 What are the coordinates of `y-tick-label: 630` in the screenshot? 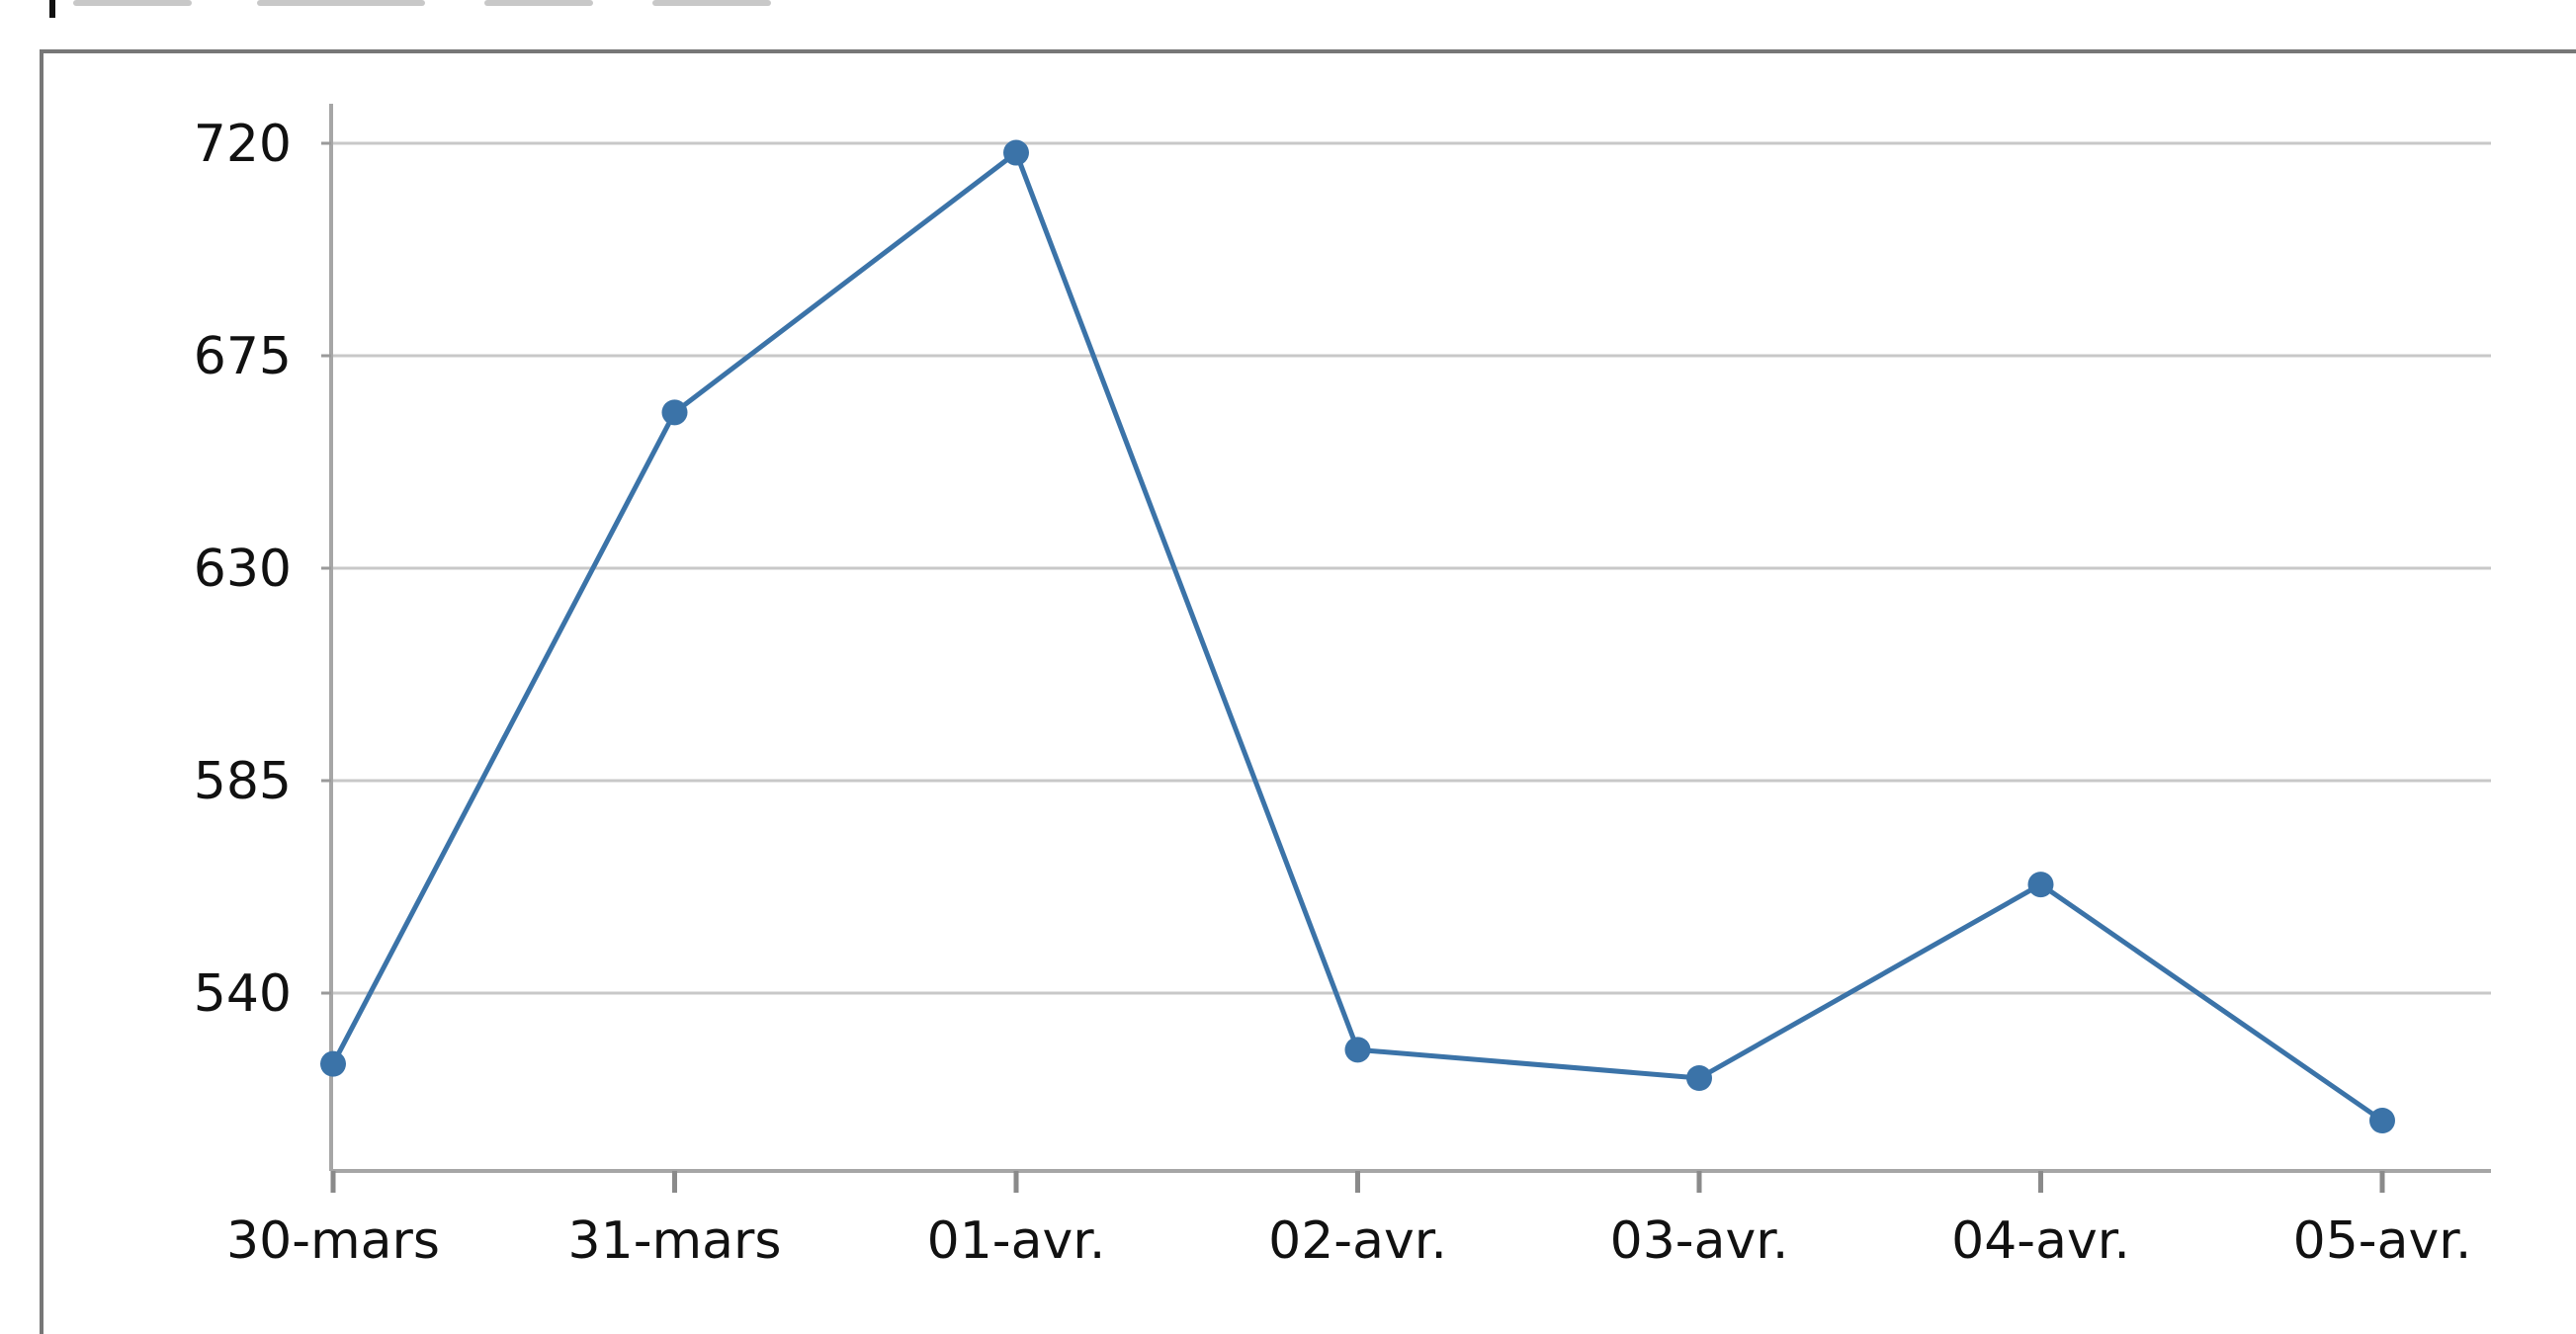 It's located at (243, 570).